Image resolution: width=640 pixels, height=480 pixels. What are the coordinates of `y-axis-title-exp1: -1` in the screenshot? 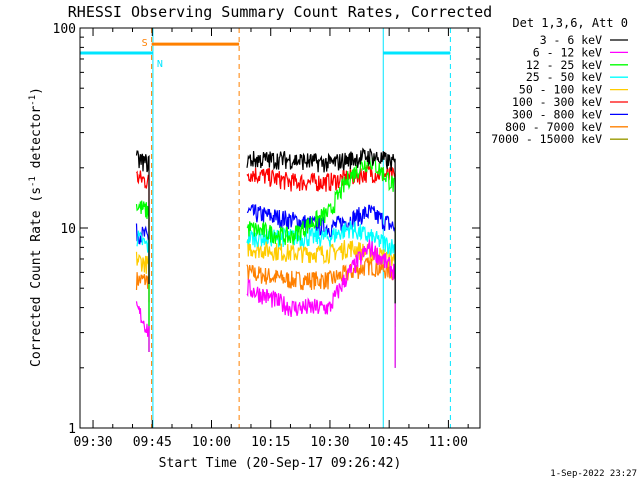 It's located at (33, 181).